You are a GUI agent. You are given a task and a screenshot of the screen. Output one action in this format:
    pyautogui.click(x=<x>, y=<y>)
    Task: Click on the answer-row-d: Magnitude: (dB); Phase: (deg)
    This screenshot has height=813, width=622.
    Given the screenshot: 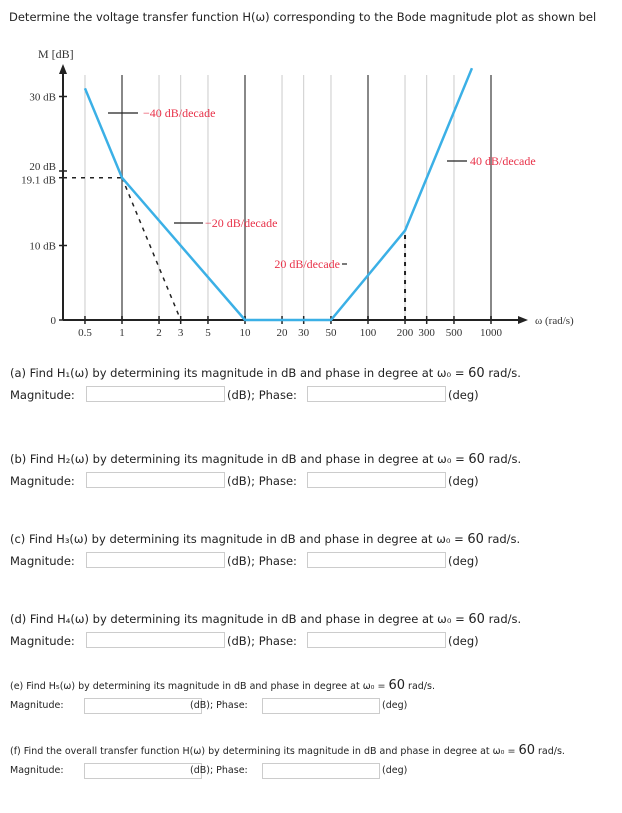 What is the action you would take?
    pyautogui.click(x=310, y=641)
    